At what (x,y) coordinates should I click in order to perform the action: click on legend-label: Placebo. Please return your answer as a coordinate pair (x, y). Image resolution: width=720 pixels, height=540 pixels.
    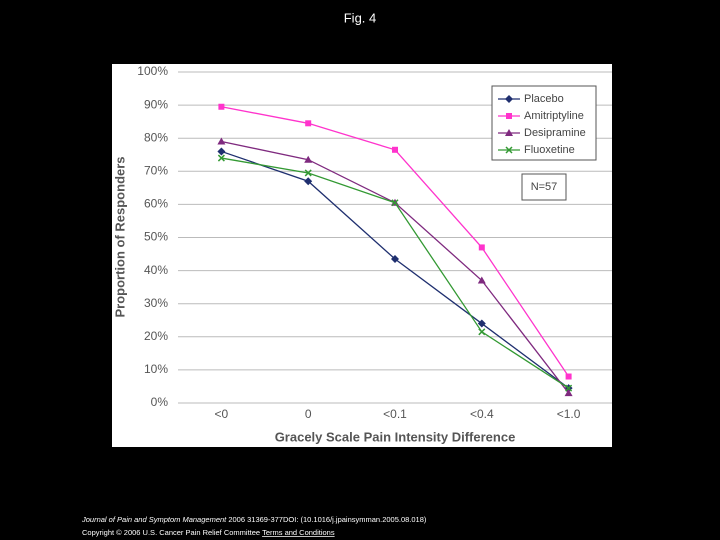
    Looking at the image, I should click on (544, 99).